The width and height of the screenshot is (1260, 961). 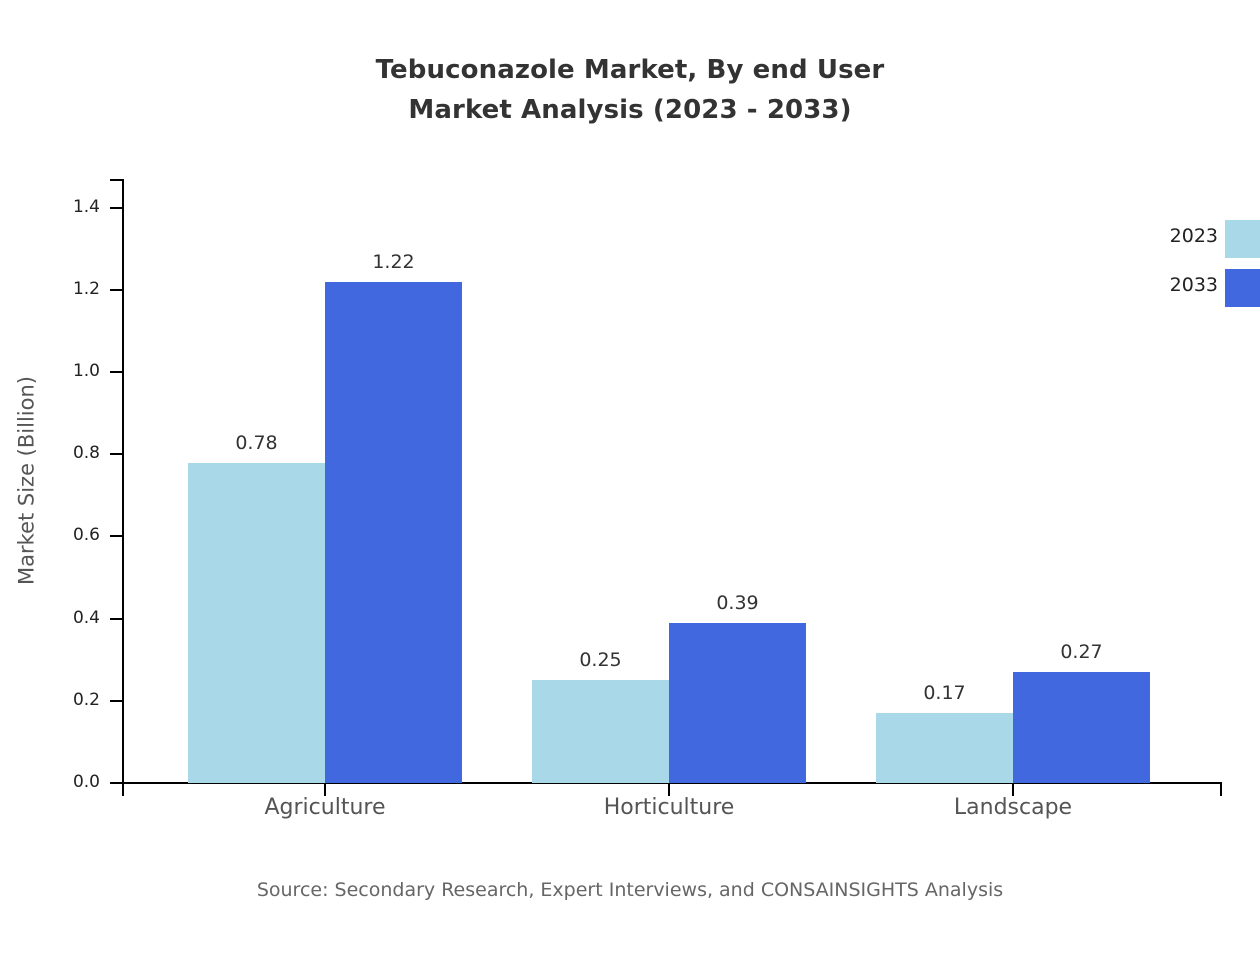 What do you see at coordinates (86, 371) in the screenshot?
I see `y-tick-label: 1.0` at bounding box center [86, 371].